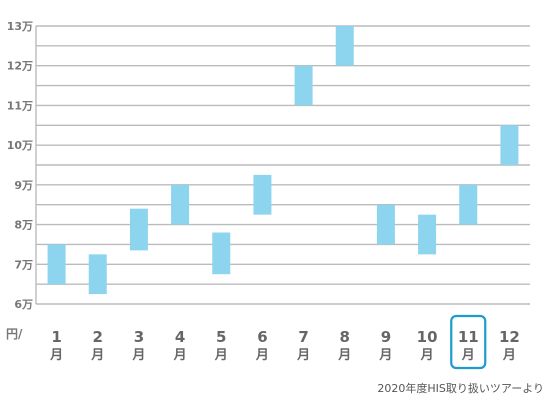 Image resolution: width=550 pixels, height=400 pixels. What do you see at coordinates (262, 337) in the screenshot?
I see `x-tick-number: 6` at bounding box center [262, 337].